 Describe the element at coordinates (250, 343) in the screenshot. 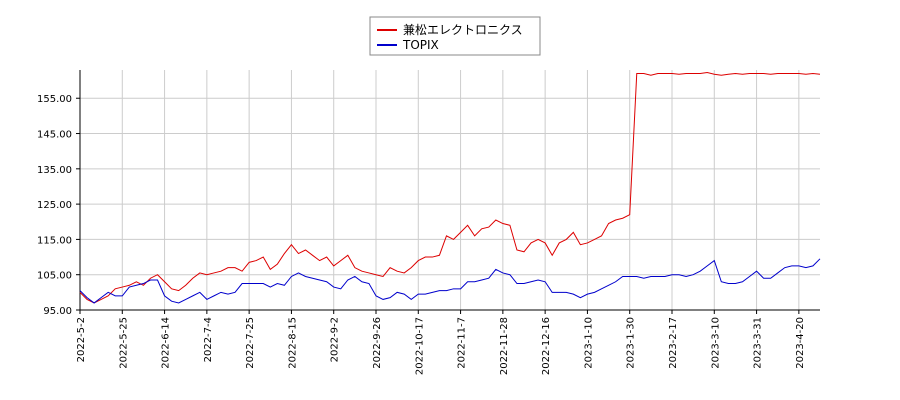

I see `x-tick-label: 2022-7-25` at that location.